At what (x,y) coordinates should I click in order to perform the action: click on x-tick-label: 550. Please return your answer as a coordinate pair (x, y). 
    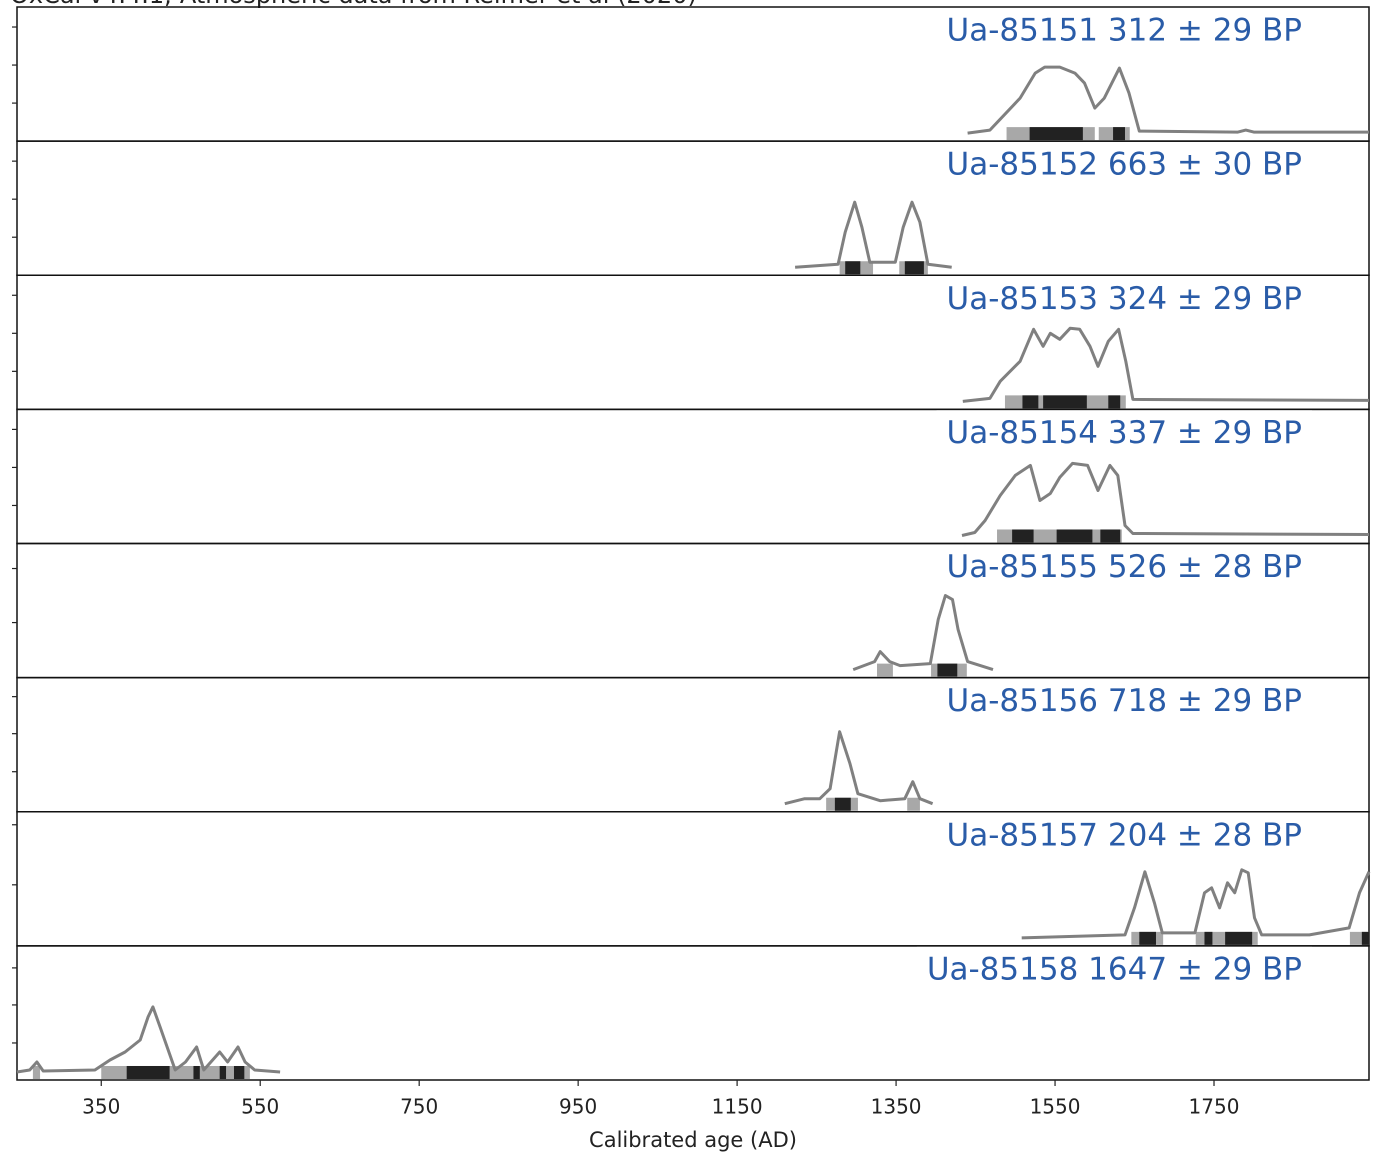
    Looking at the image, I should click on (260, 1107).